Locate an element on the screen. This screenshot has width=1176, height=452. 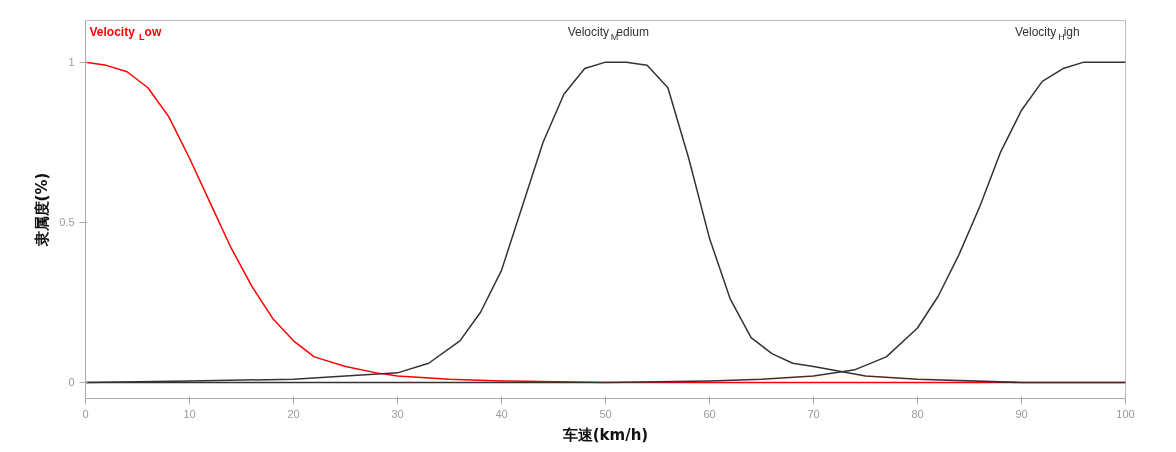
x-tick-label: 60 is located at coordinates (709, 413).